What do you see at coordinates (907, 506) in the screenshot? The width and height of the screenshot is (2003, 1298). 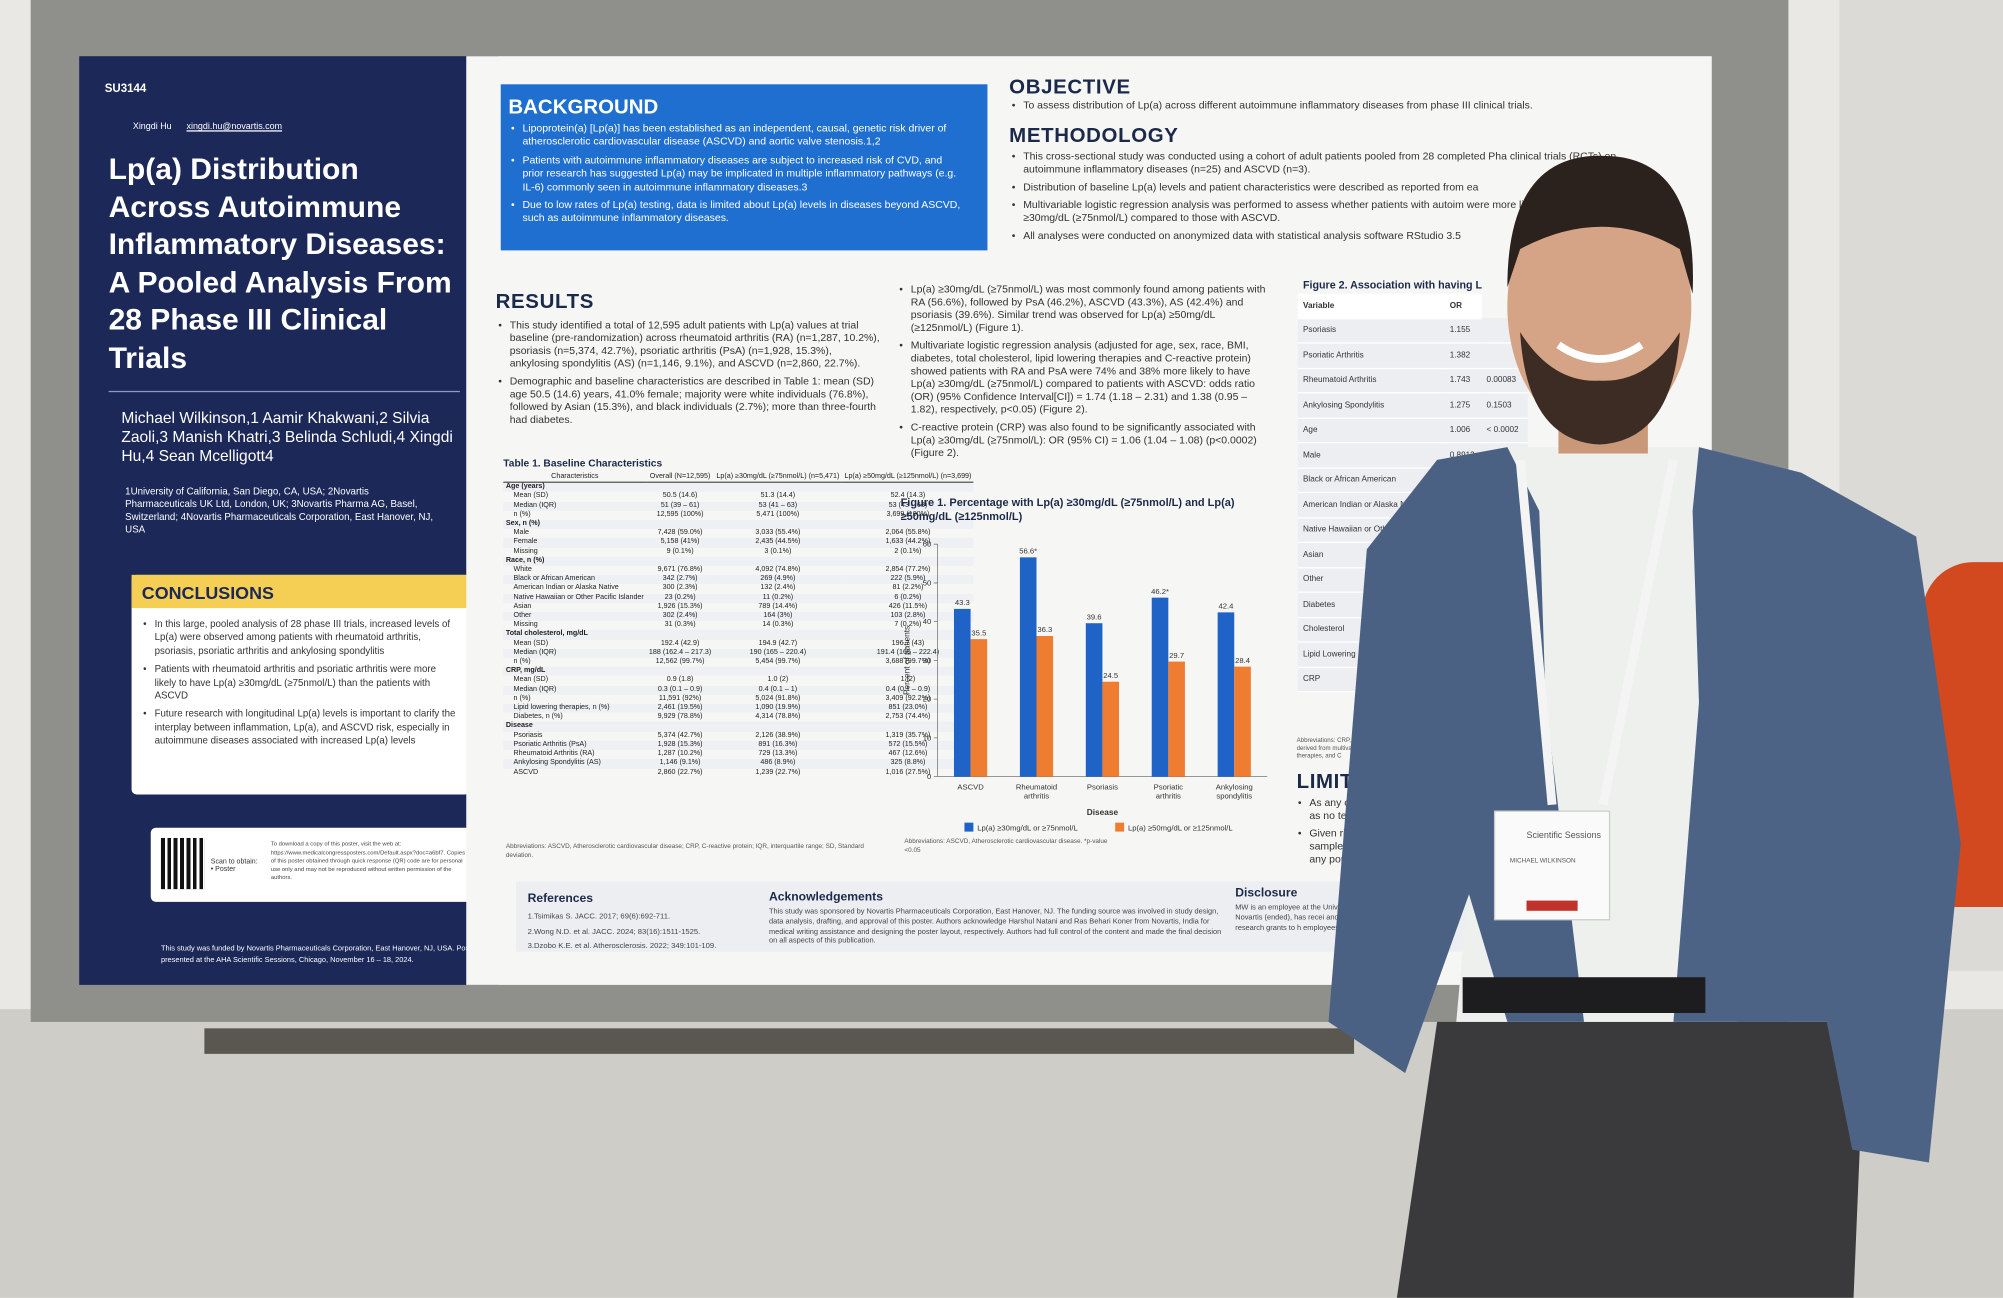 I see `table-cell: 53 (43 – 63)` at bounding box center [907, 506].